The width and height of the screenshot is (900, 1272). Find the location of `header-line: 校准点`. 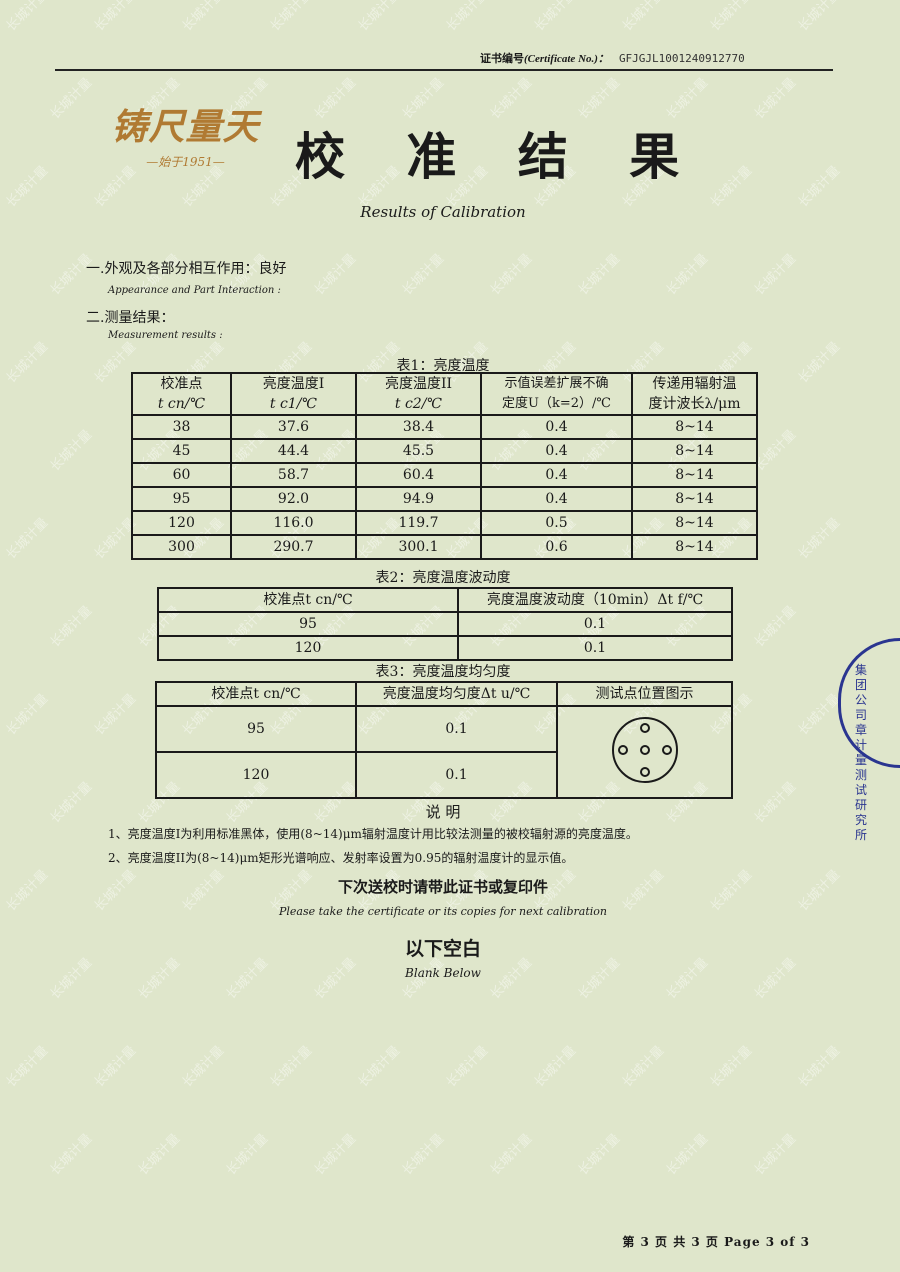

header-line: 校准点 is located at coordinates (181, 384).